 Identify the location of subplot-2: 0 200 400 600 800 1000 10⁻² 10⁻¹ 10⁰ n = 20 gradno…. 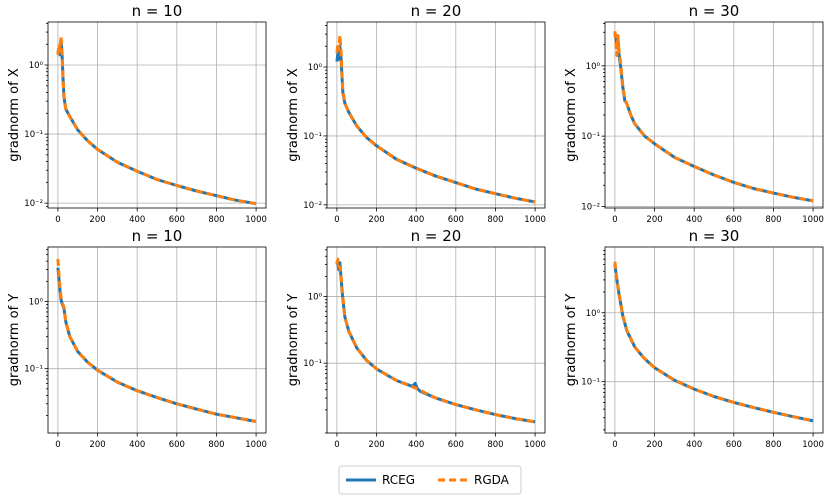
(416, 113).